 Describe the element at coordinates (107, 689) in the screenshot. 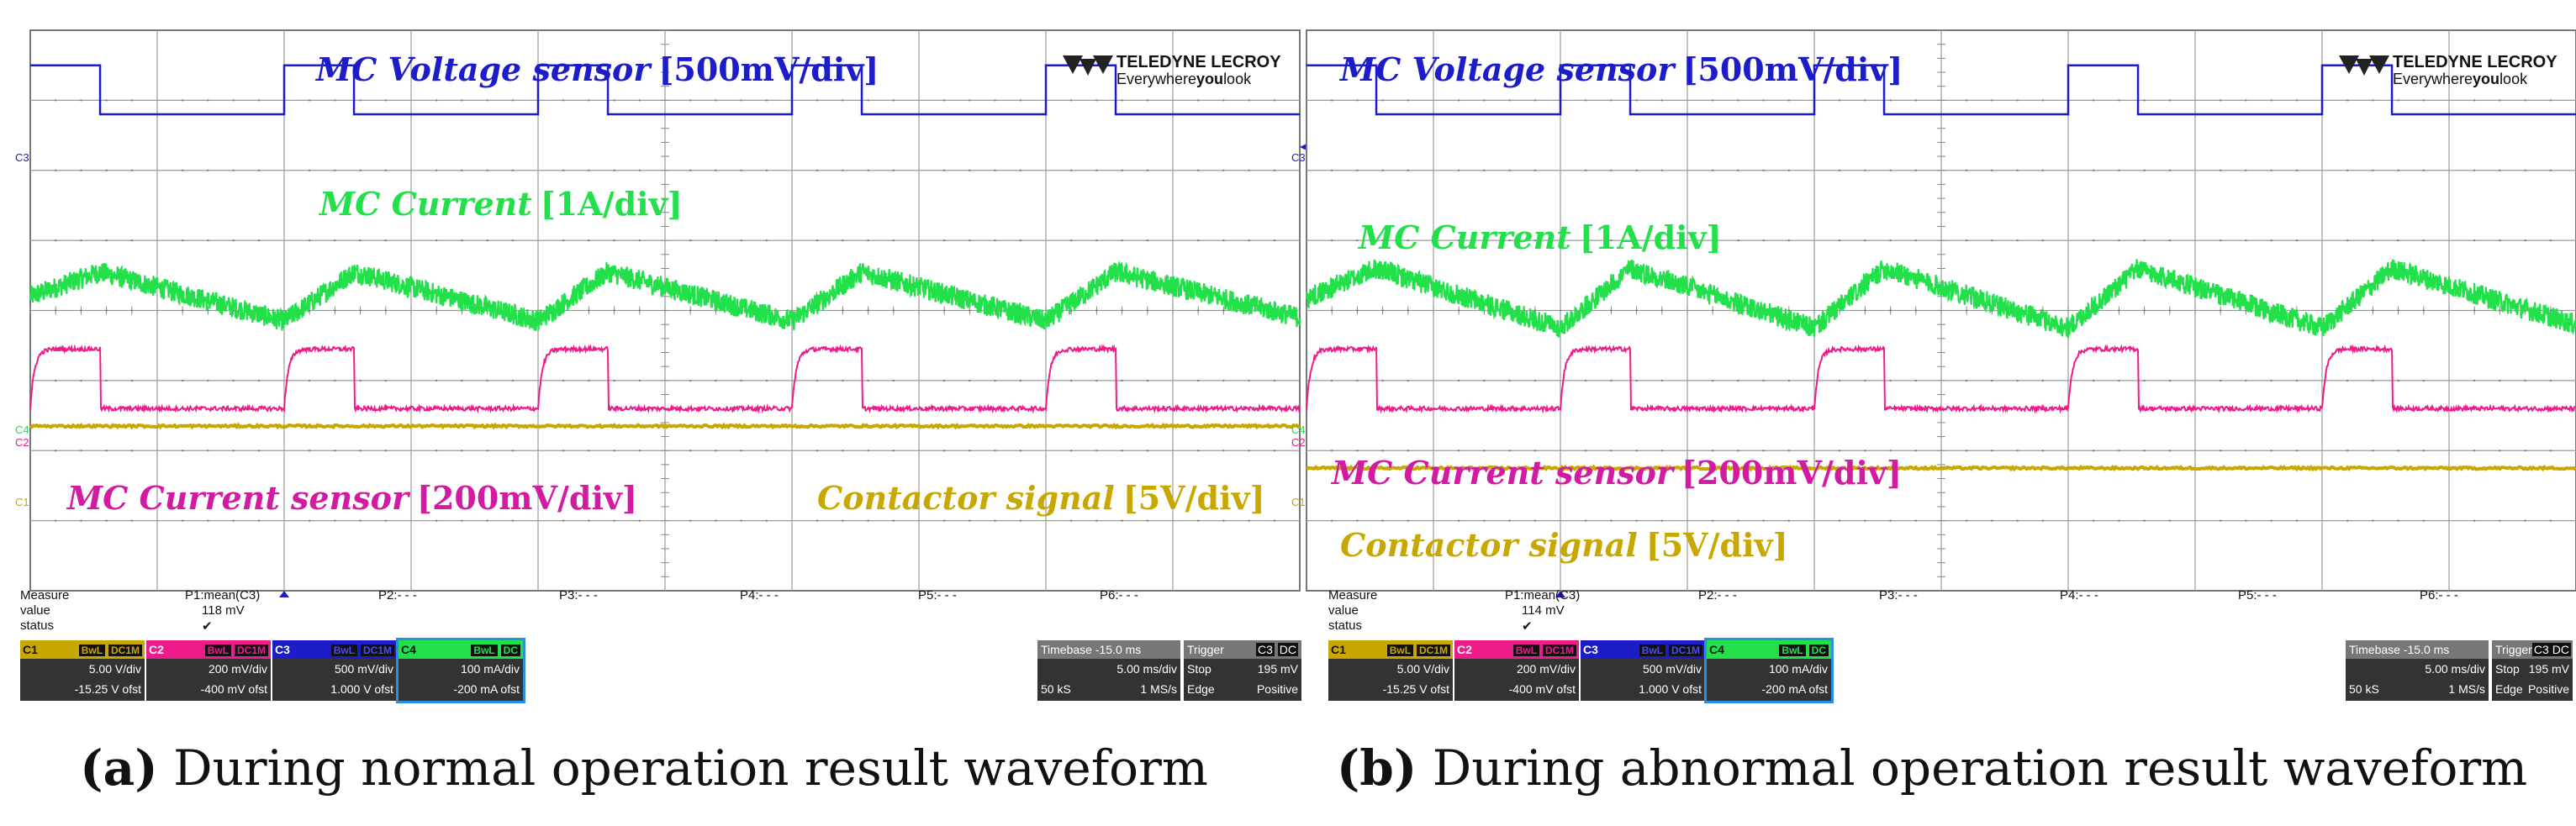

I see `c1-offset: -15.25 V ofst` at that location.